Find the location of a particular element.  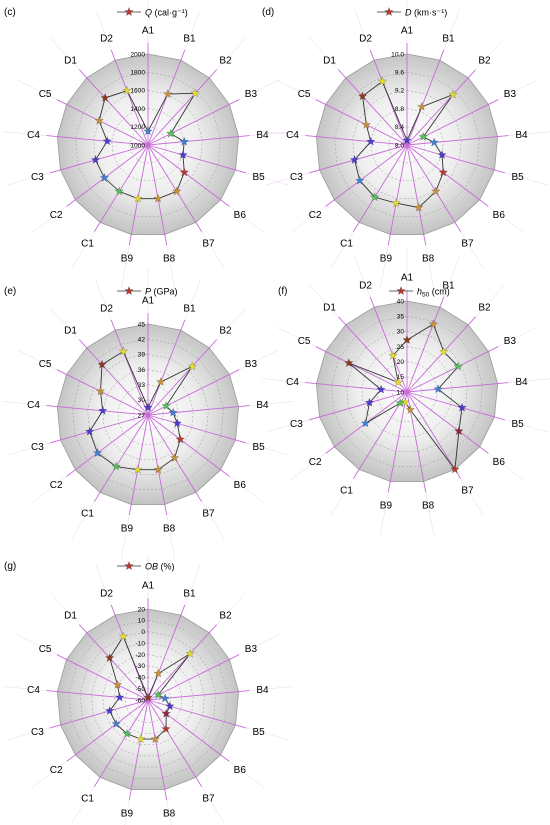

radial-tick-label: 33 is located at coordinates (142, 385).